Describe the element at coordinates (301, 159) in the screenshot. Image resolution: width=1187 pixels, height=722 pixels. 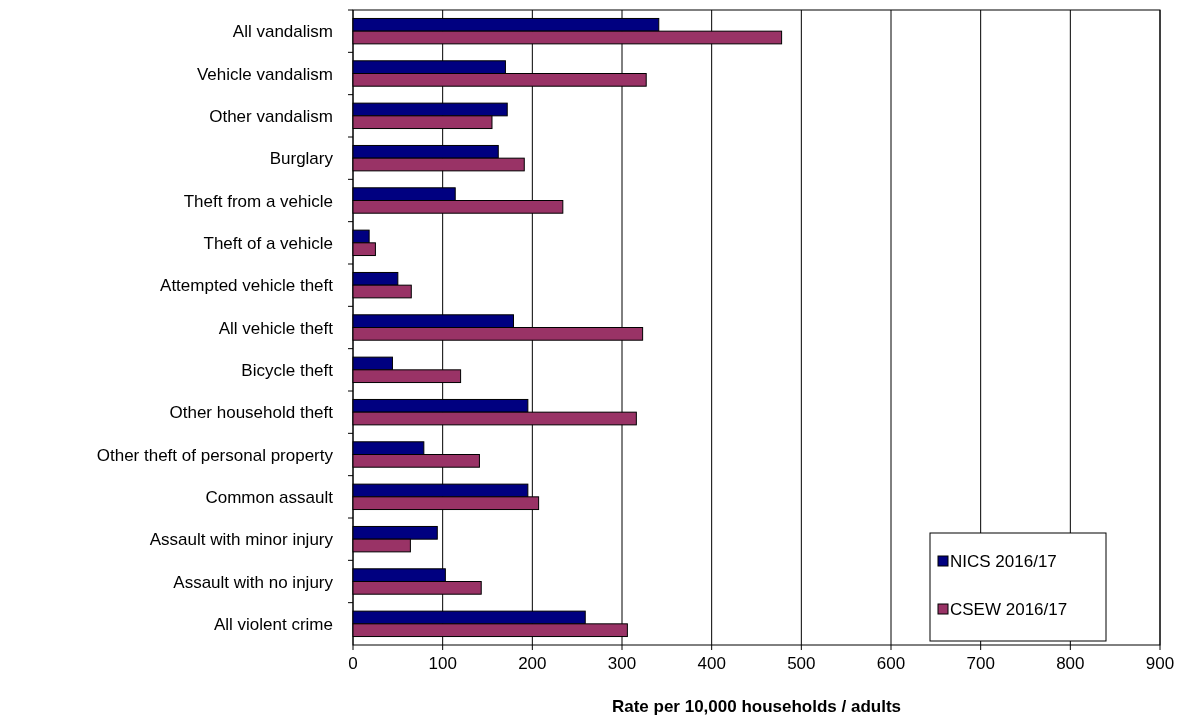
I see `y-tick-label: Burglary` at that location.